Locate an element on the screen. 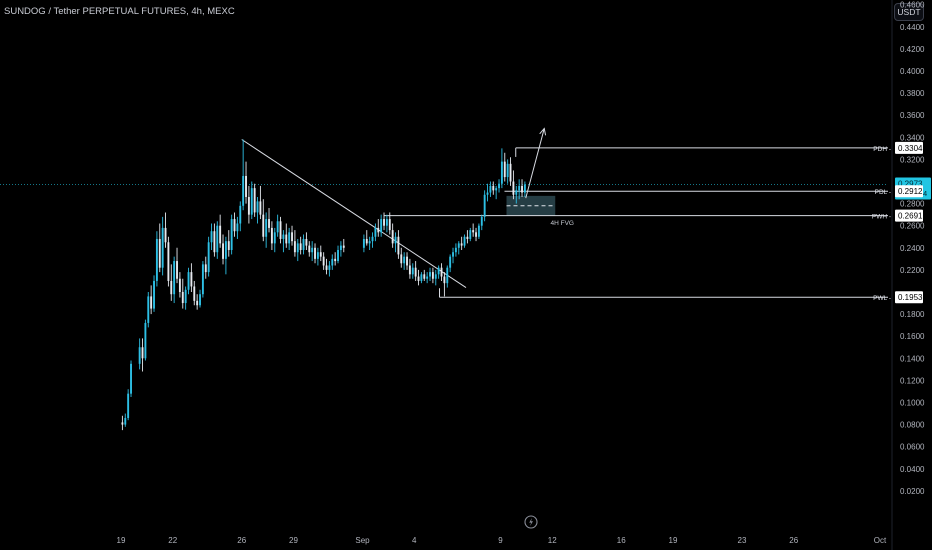 This screenshot has width=932, height=550. x-tick-label: Sep is located at coordinates (362, 540).